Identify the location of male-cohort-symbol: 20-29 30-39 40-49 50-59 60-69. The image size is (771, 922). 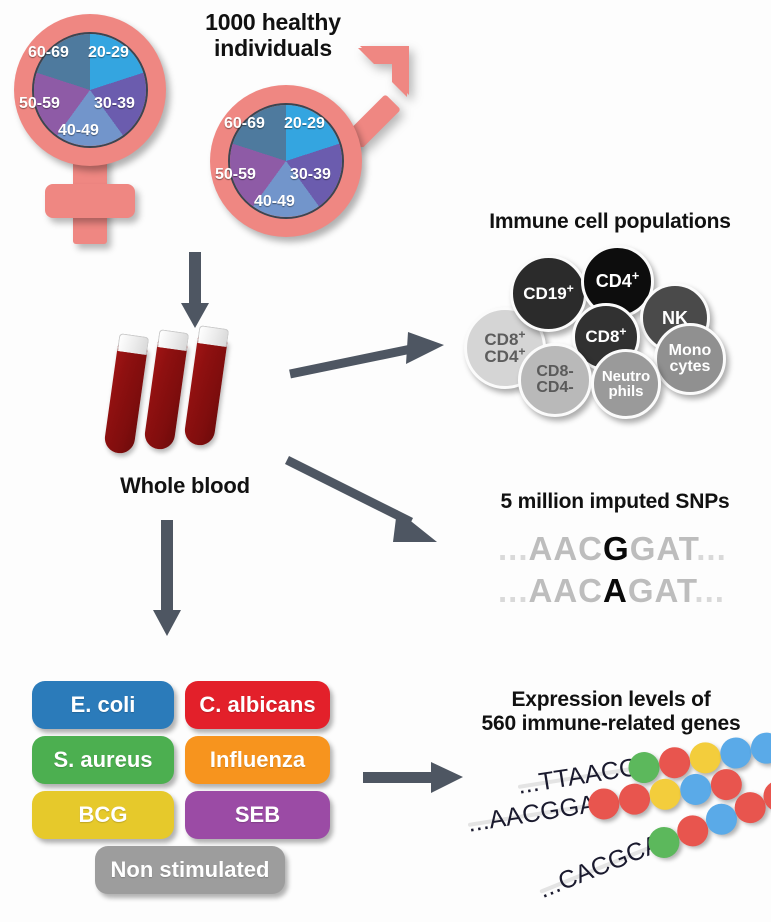
(307, 142).